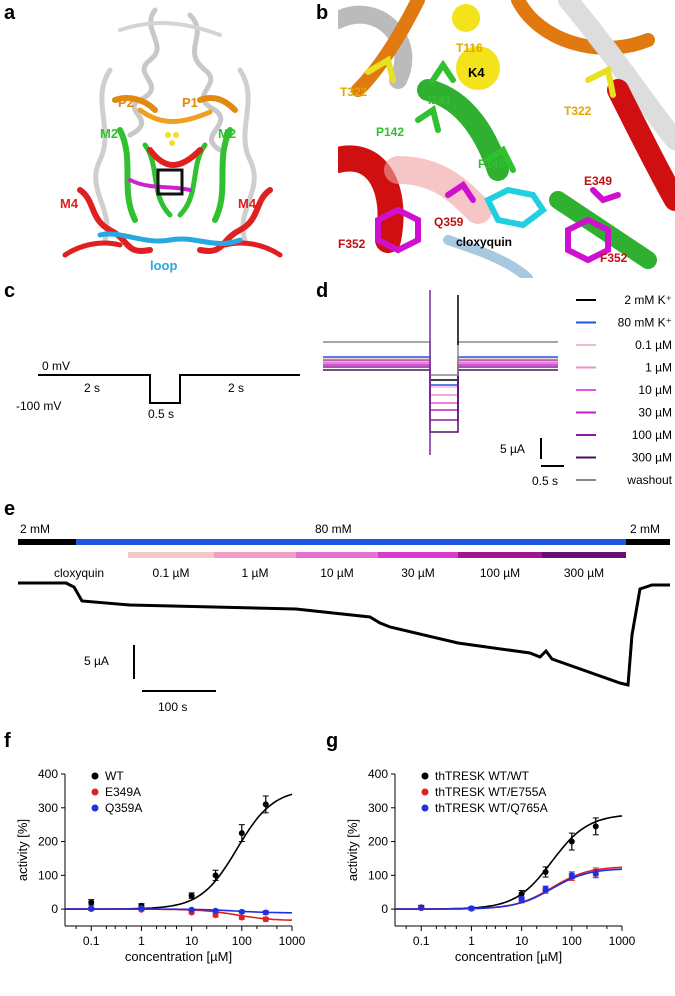 This screenshot has width=675, height=996. Describe the element at coordinates (10, 291) in the screenshot. I see `panel-letter-c: c` at that location.